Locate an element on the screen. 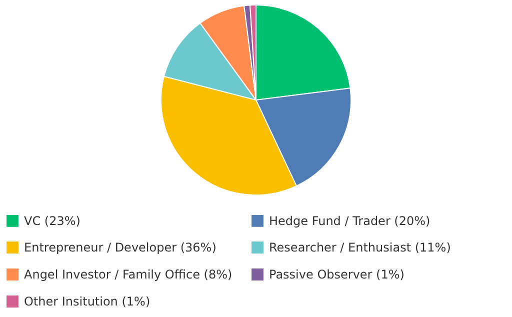 The image size is (512, 317). legend-label: Other Insitution (1%) is located at coordinates (87, 301).